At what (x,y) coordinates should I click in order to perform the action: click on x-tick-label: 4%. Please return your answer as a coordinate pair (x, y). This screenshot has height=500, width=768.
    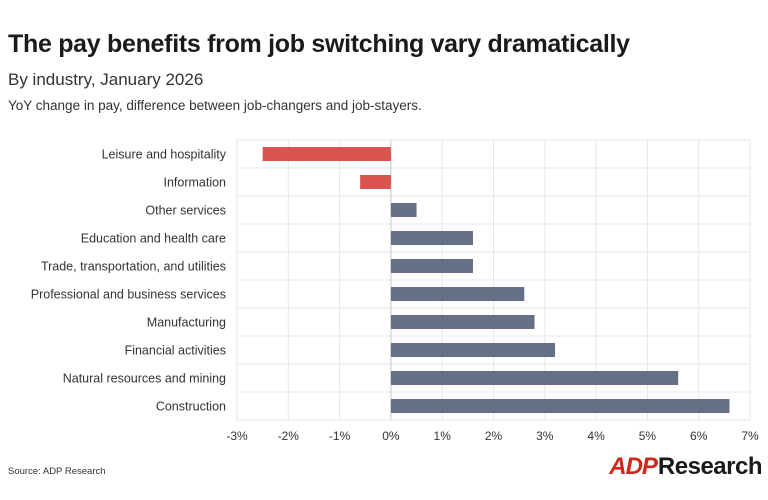
    Looking at the image, I should click on (596, 434).